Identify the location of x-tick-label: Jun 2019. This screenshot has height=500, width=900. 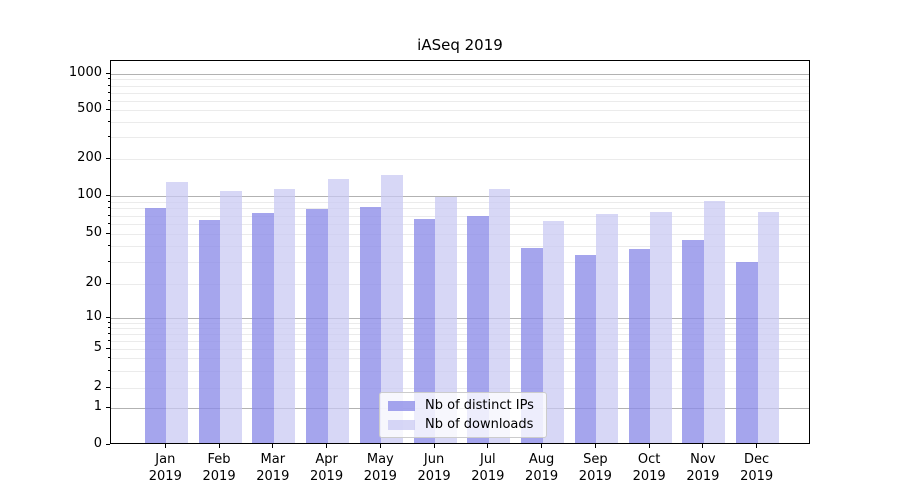
(434, 468).